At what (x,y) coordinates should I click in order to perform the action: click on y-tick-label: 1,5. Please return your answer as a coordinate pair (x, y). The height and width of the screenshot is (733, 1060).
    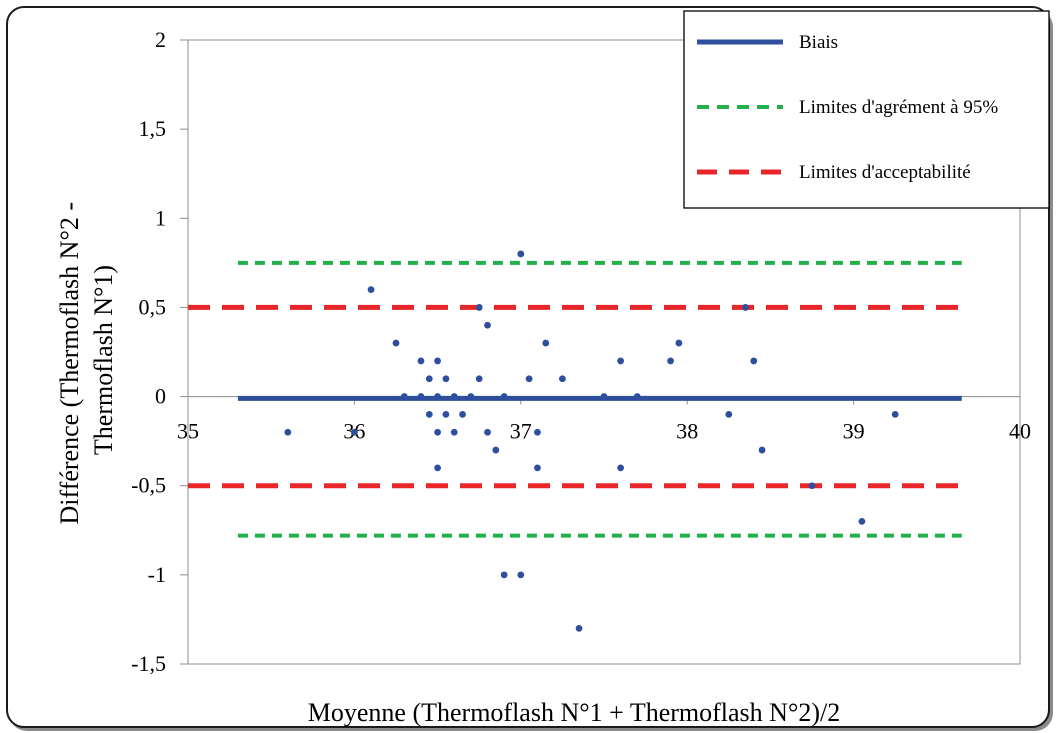
    Looking at the image, I should click on (153, 128).